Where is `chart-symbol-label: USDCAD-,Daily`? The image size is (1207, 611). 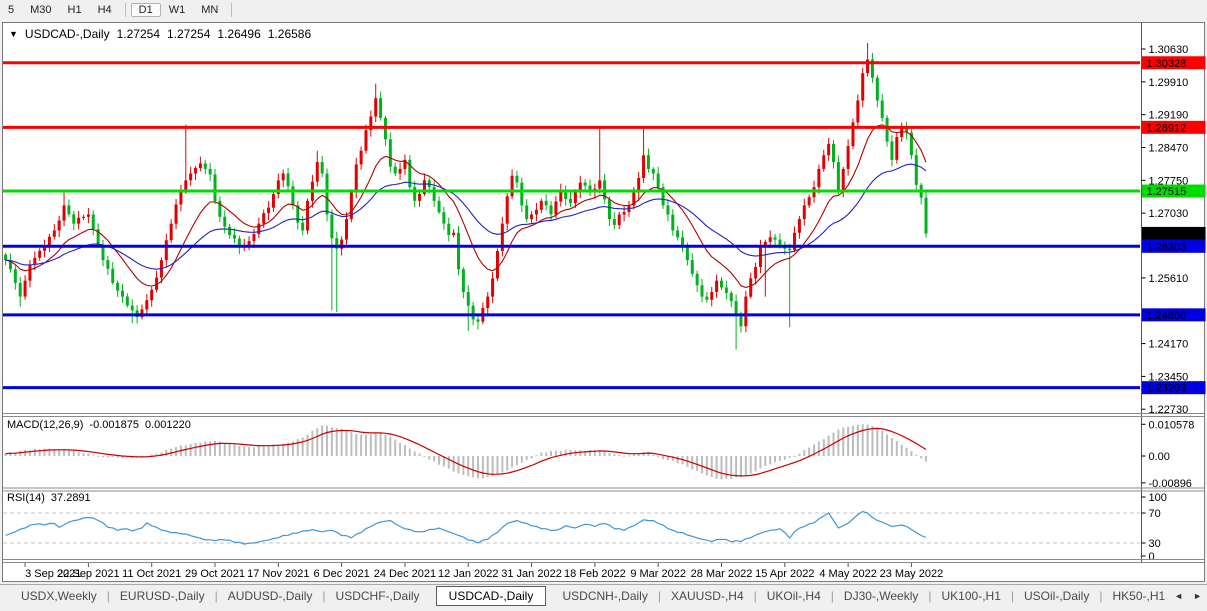
chart-symbol-label: USDCAD-,Daily is located at coordinates (67, 34).